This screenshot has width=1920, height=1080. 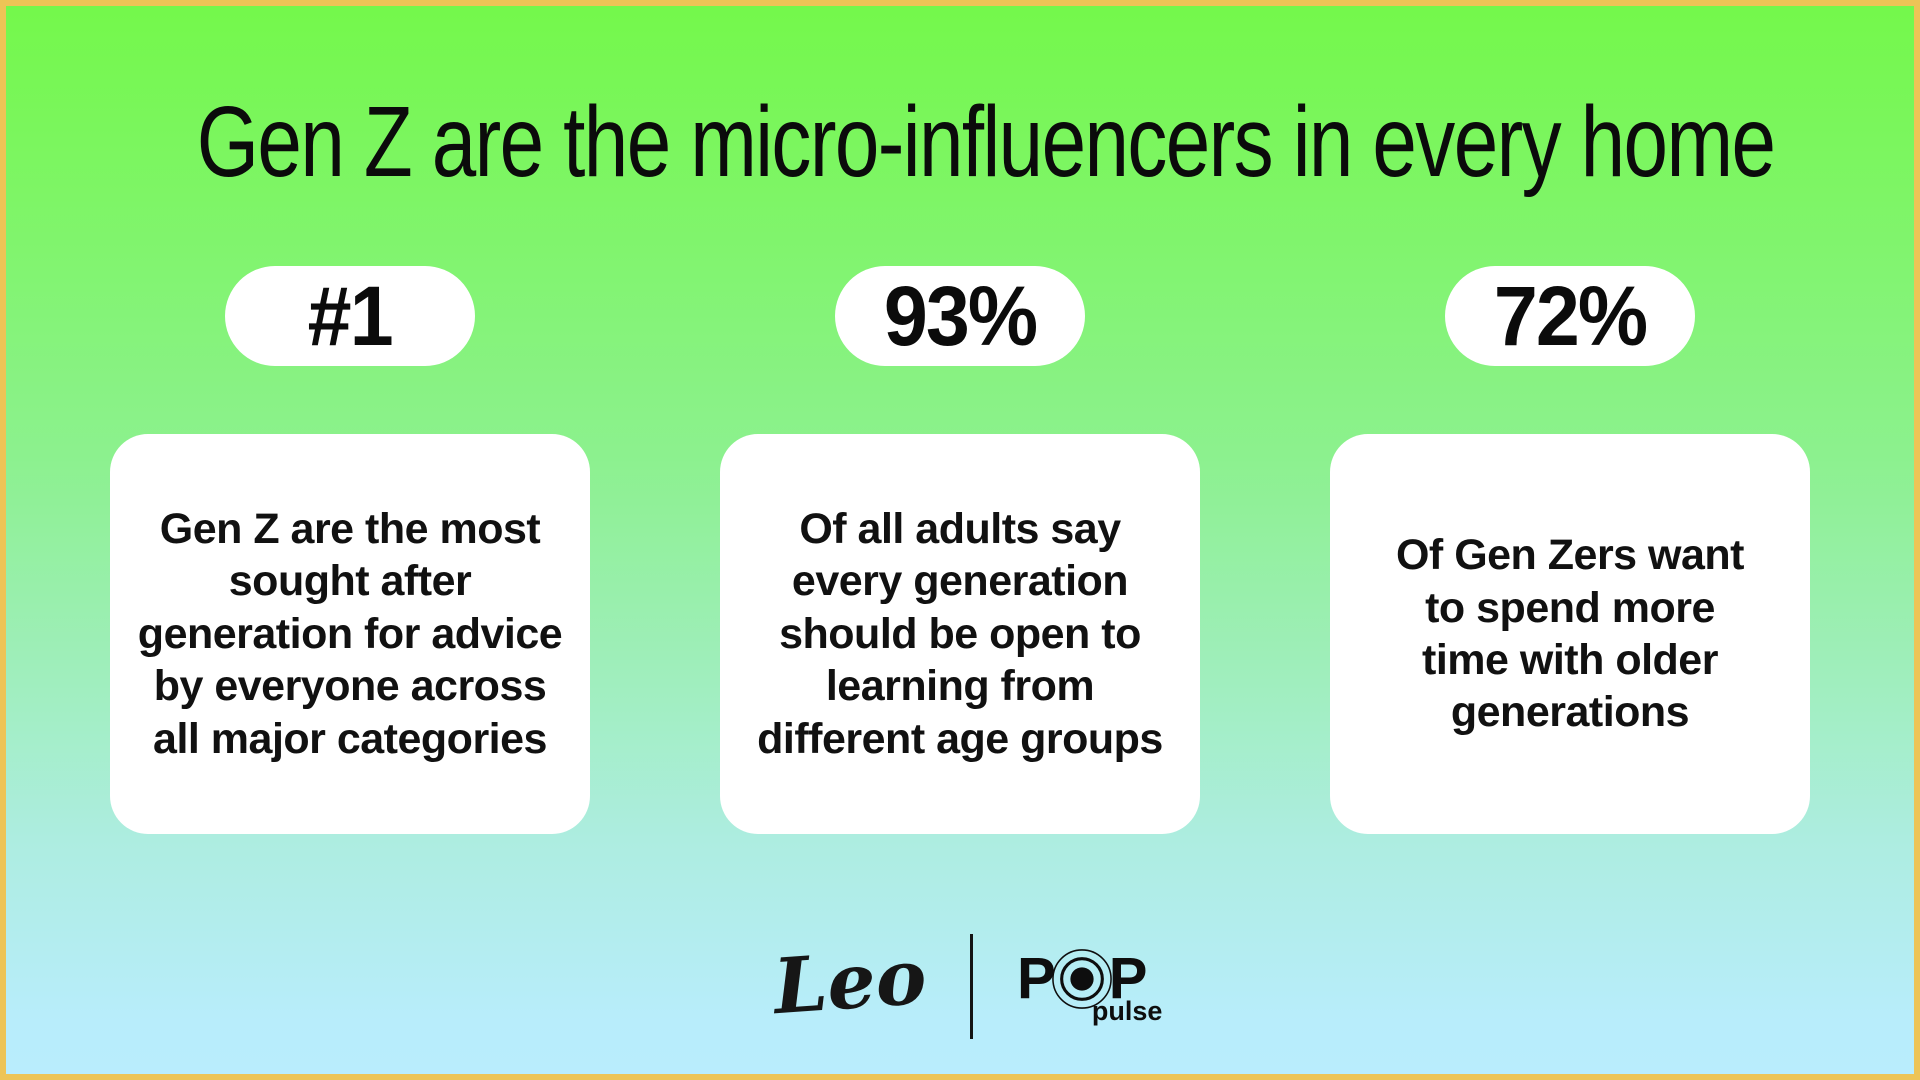 I want to click on pop-letter-p1: P, so click(x=1036, y=978).